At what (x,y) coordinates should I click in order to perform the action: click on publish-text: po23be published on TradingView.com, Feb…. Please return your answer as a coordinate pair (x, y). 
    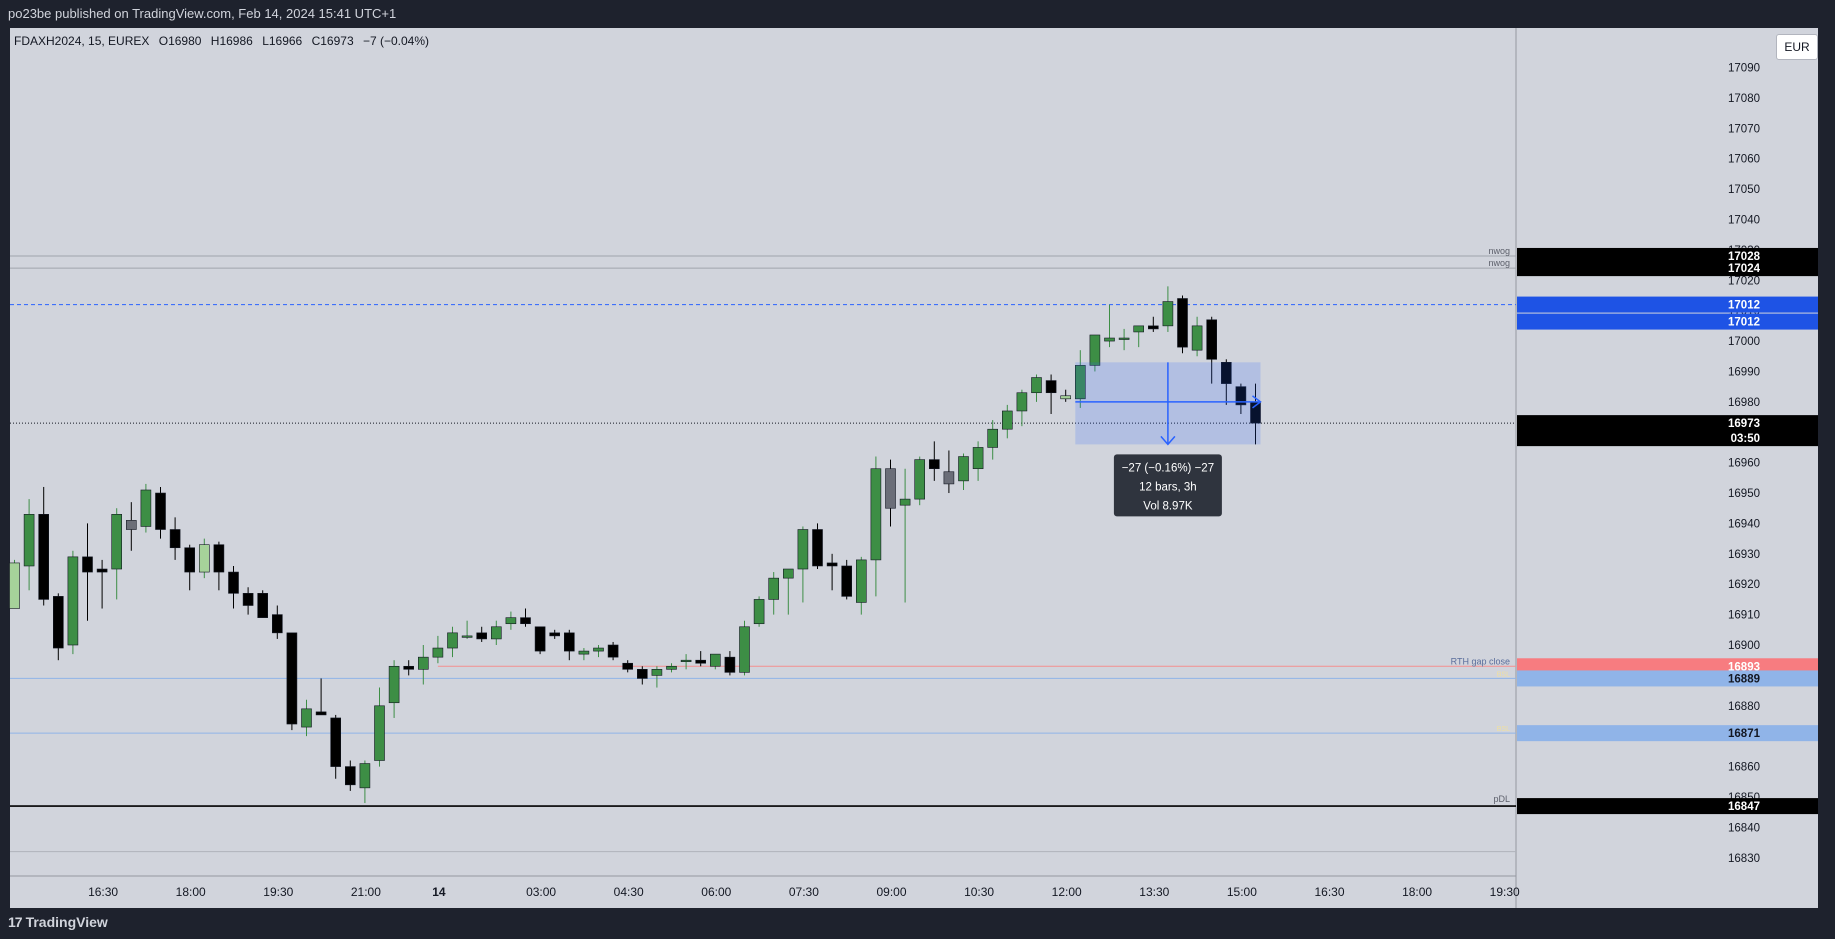
    Looking at the image, I should click on (202, 13).